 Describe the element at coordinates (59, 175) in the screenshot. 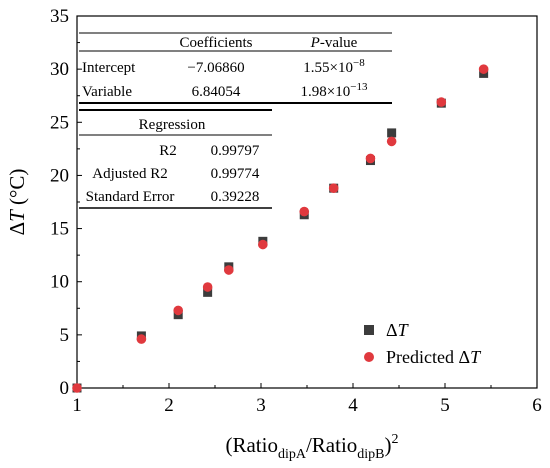

I see `y-tick-label: 20` at that location.